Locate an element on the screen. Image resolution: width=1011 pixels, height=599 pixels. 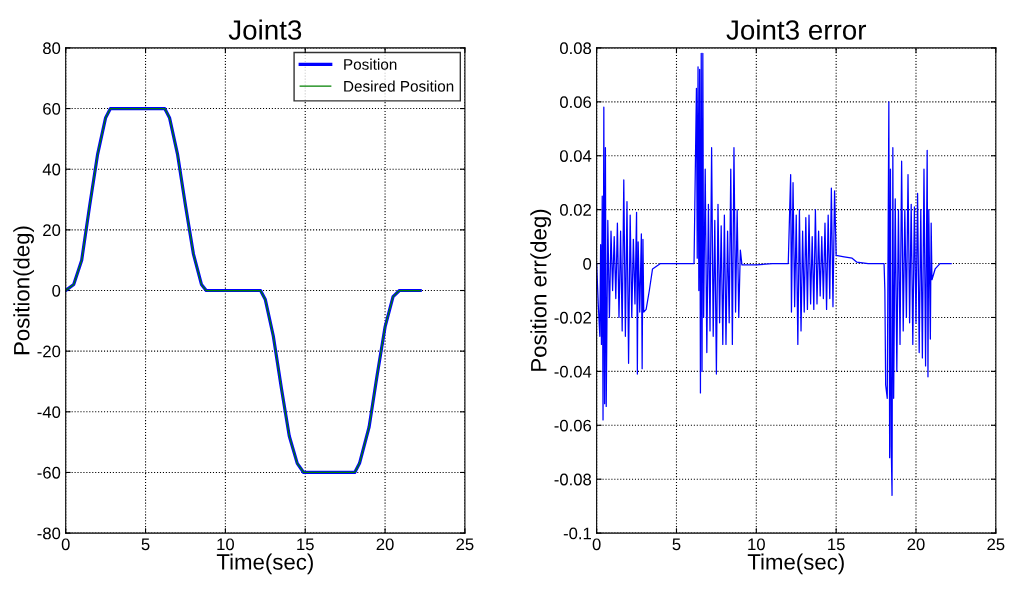
y-axis-title: Position err(deg) is located at coordinates (541, 290).